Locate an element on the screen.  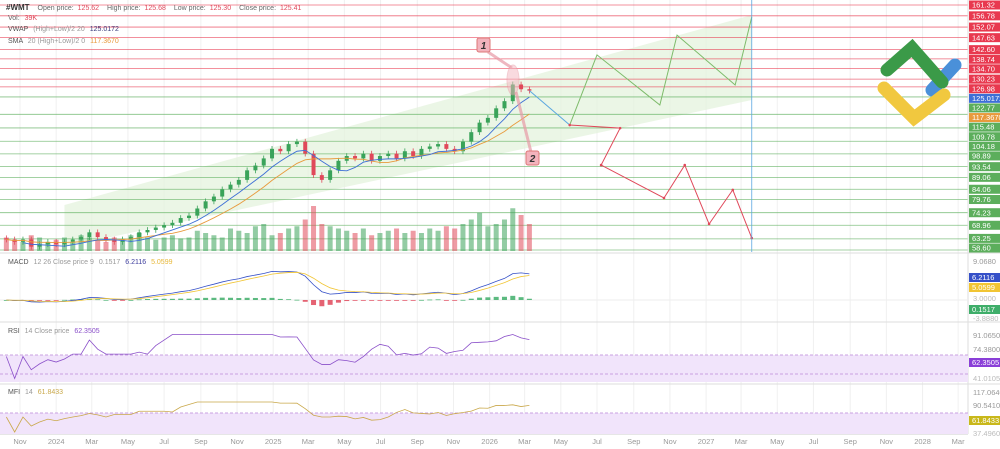
mfi-header: MFI 14 61.8433 is located at coordinates (35, 392).